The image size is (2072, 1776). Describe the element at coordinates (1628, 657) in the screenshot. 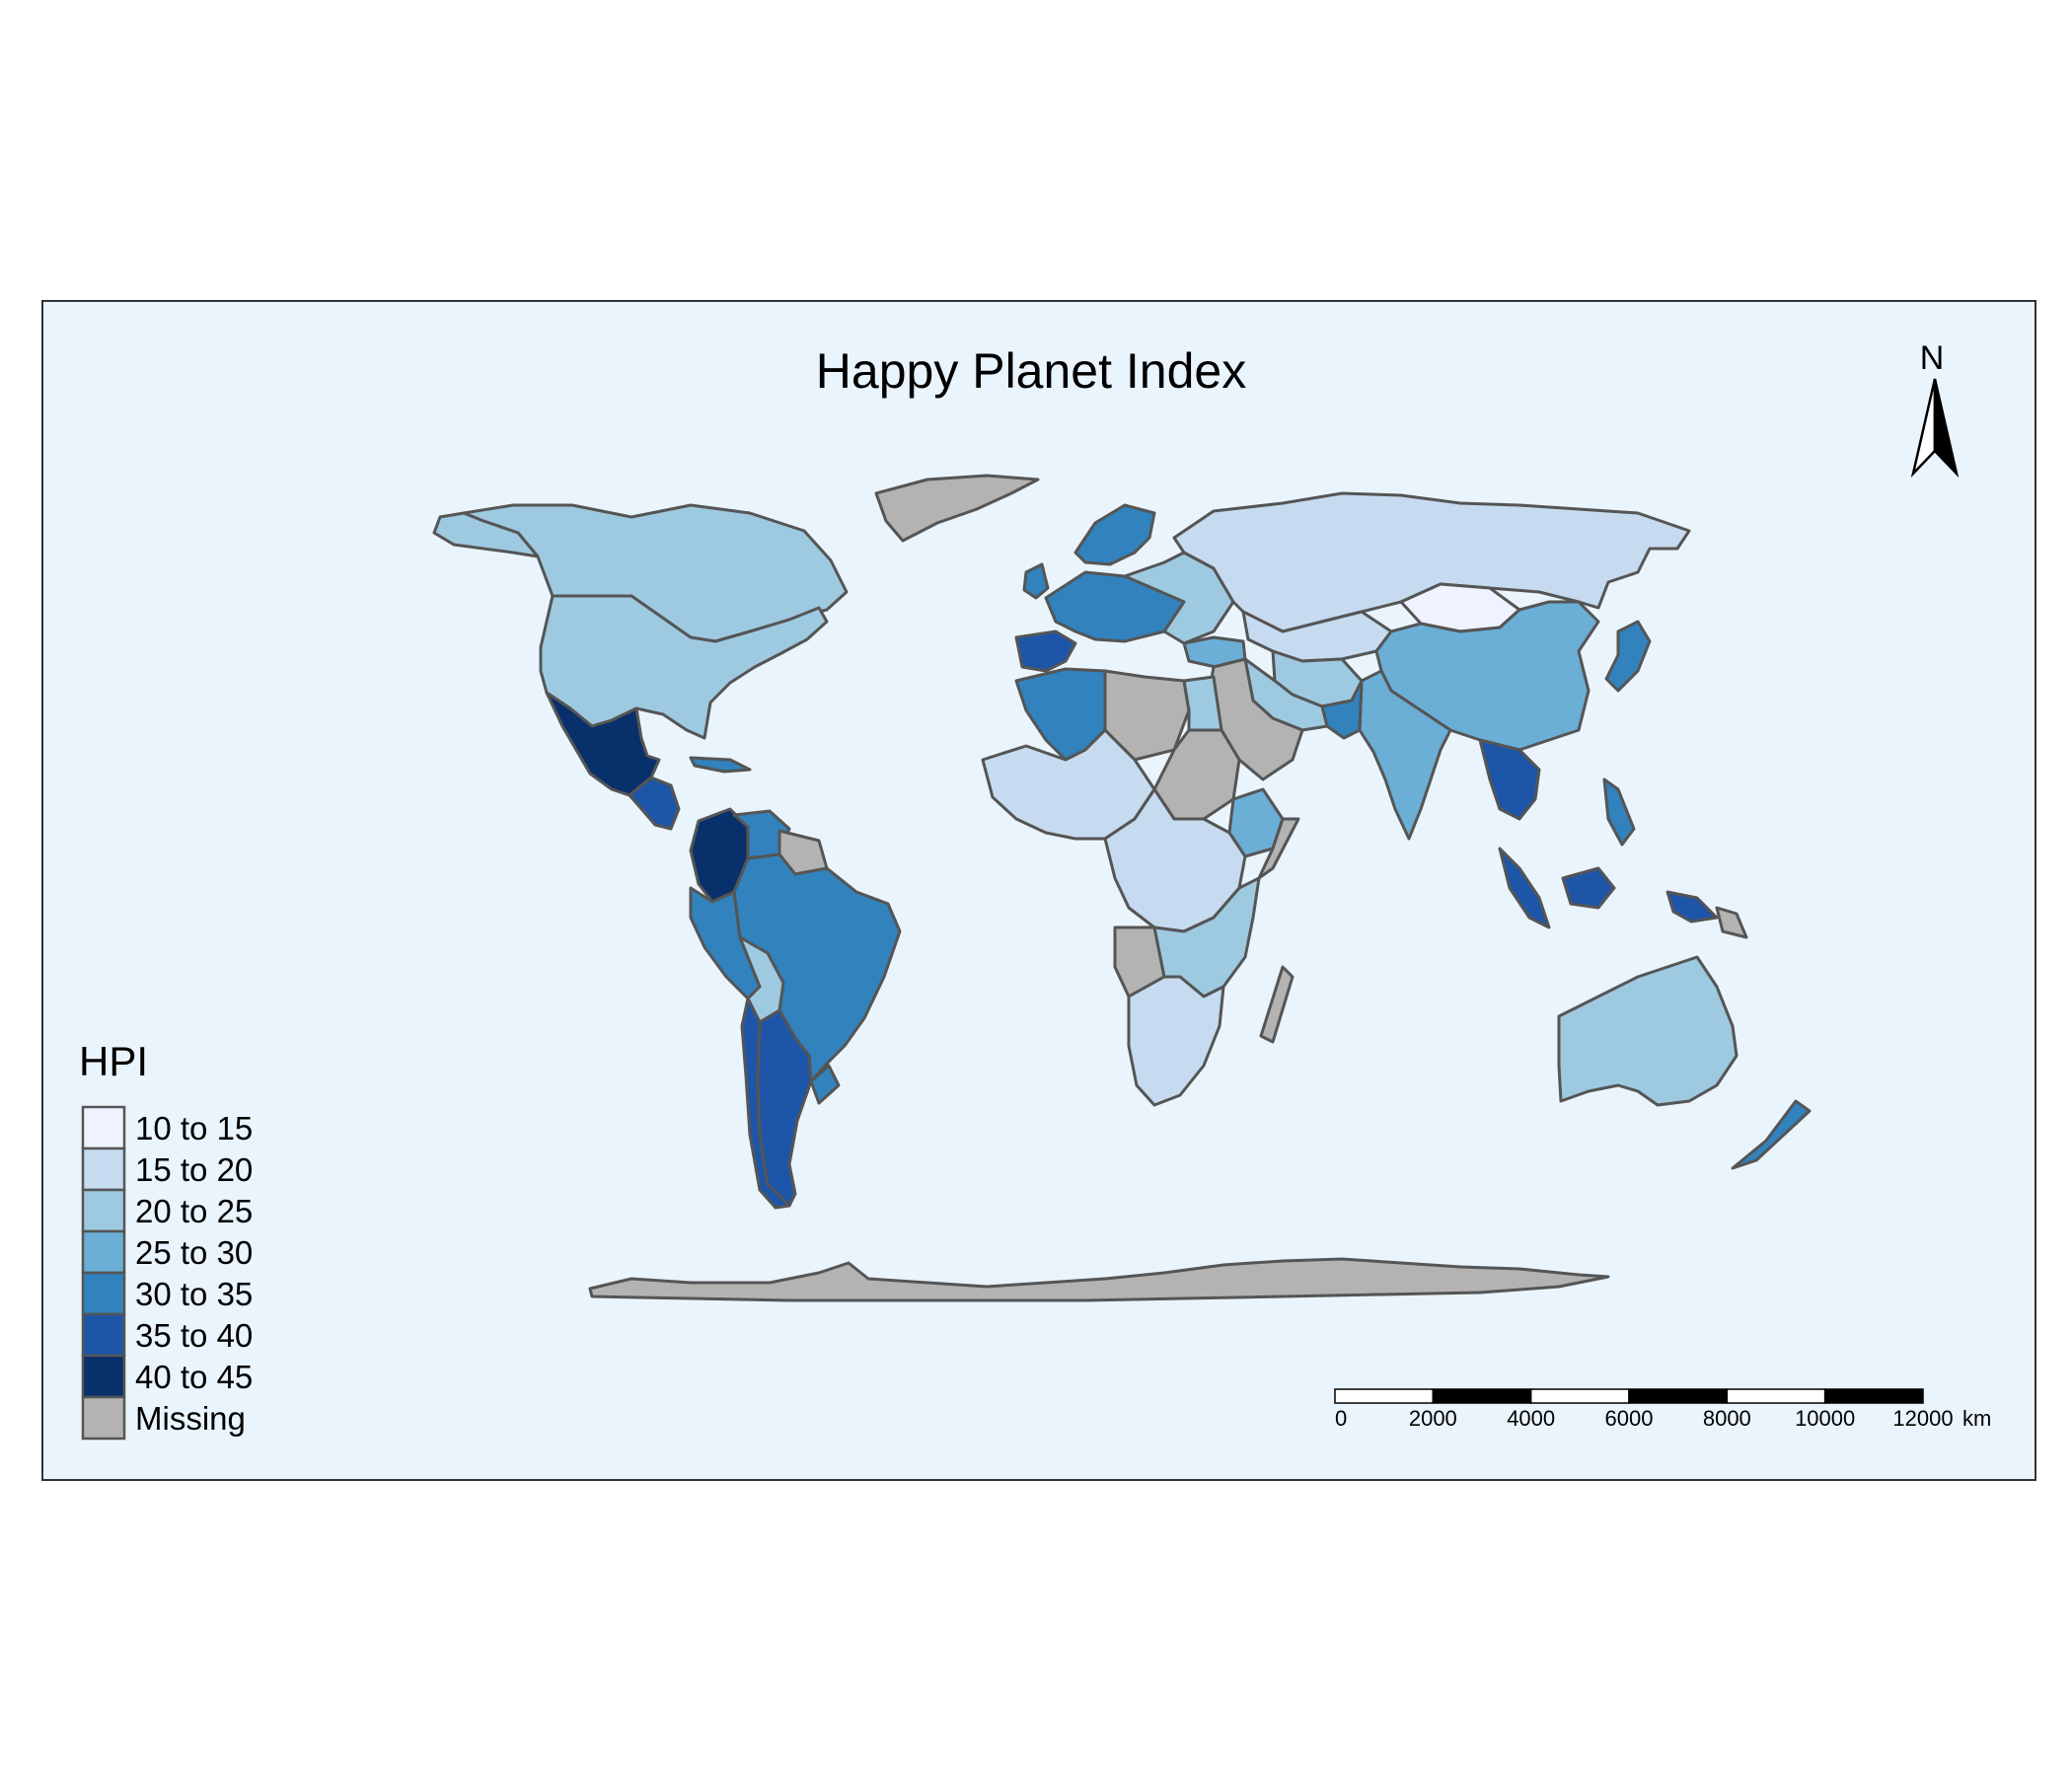

I see `country-korea-japan` at that location.